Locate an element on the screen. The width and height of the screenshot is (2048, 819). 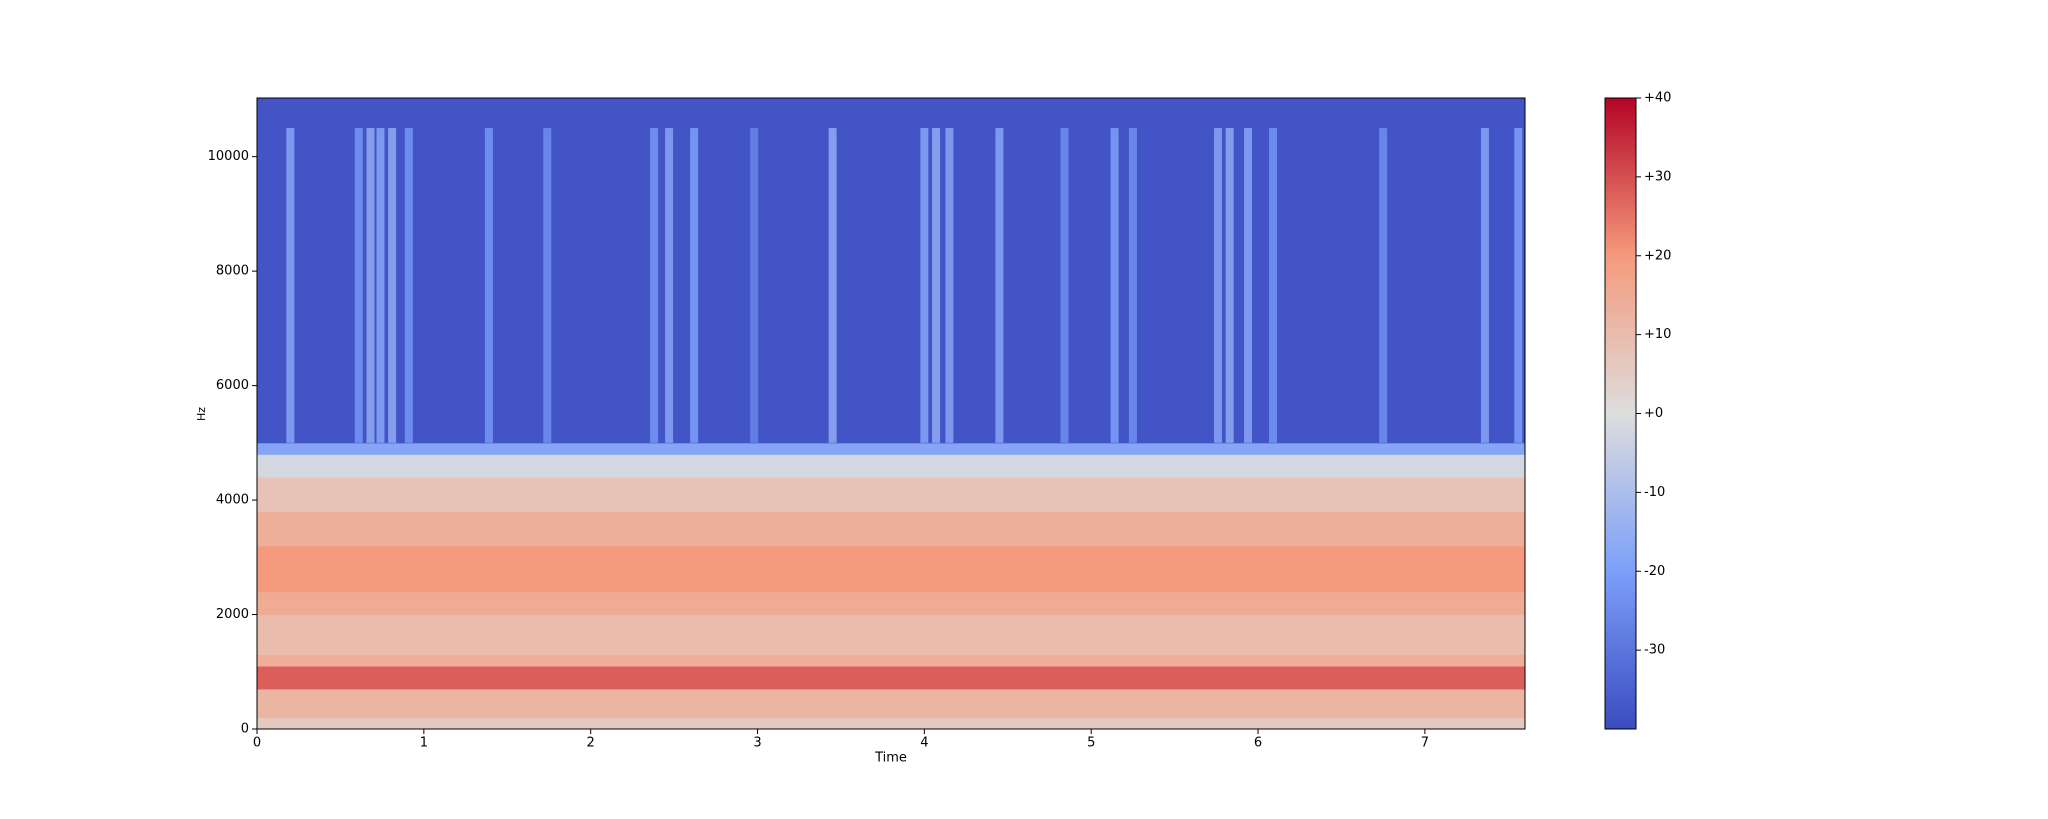
y-tick-label: 0 is located at coordinates (245, 729).